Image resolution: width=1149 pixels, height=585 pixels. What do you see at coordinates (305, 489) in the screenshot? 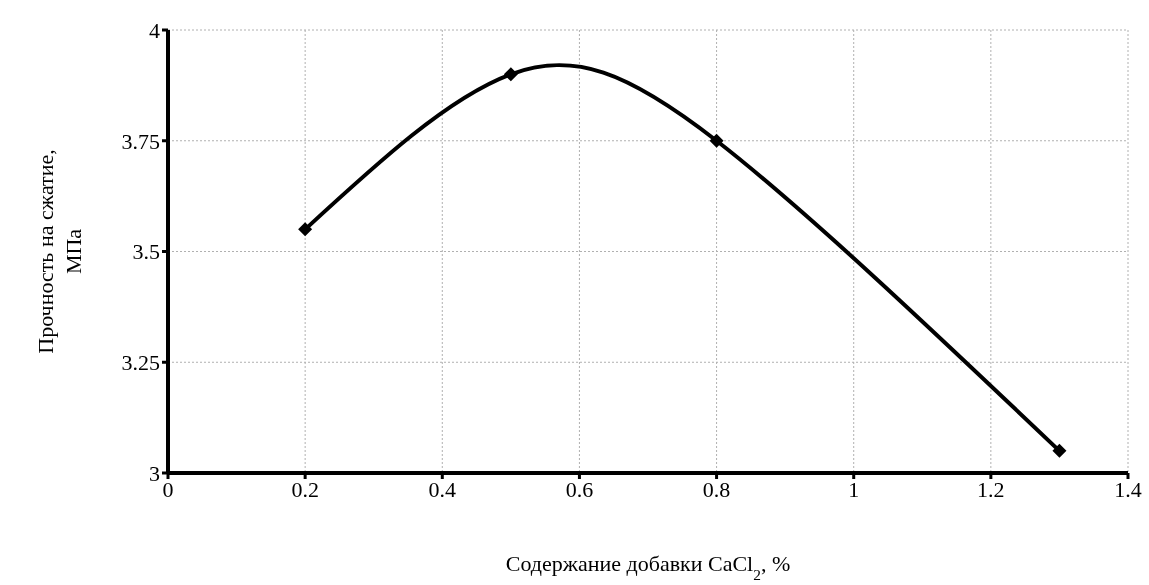
I see `x-tick-label: 0.2` at bounding box center [305, 489].